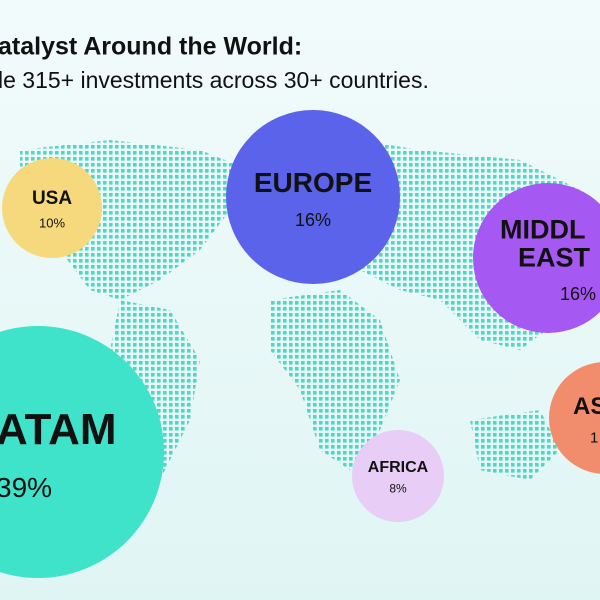 This screenshot has width=600, height=600. I want to click on region-name: USA, so click(52, 198).